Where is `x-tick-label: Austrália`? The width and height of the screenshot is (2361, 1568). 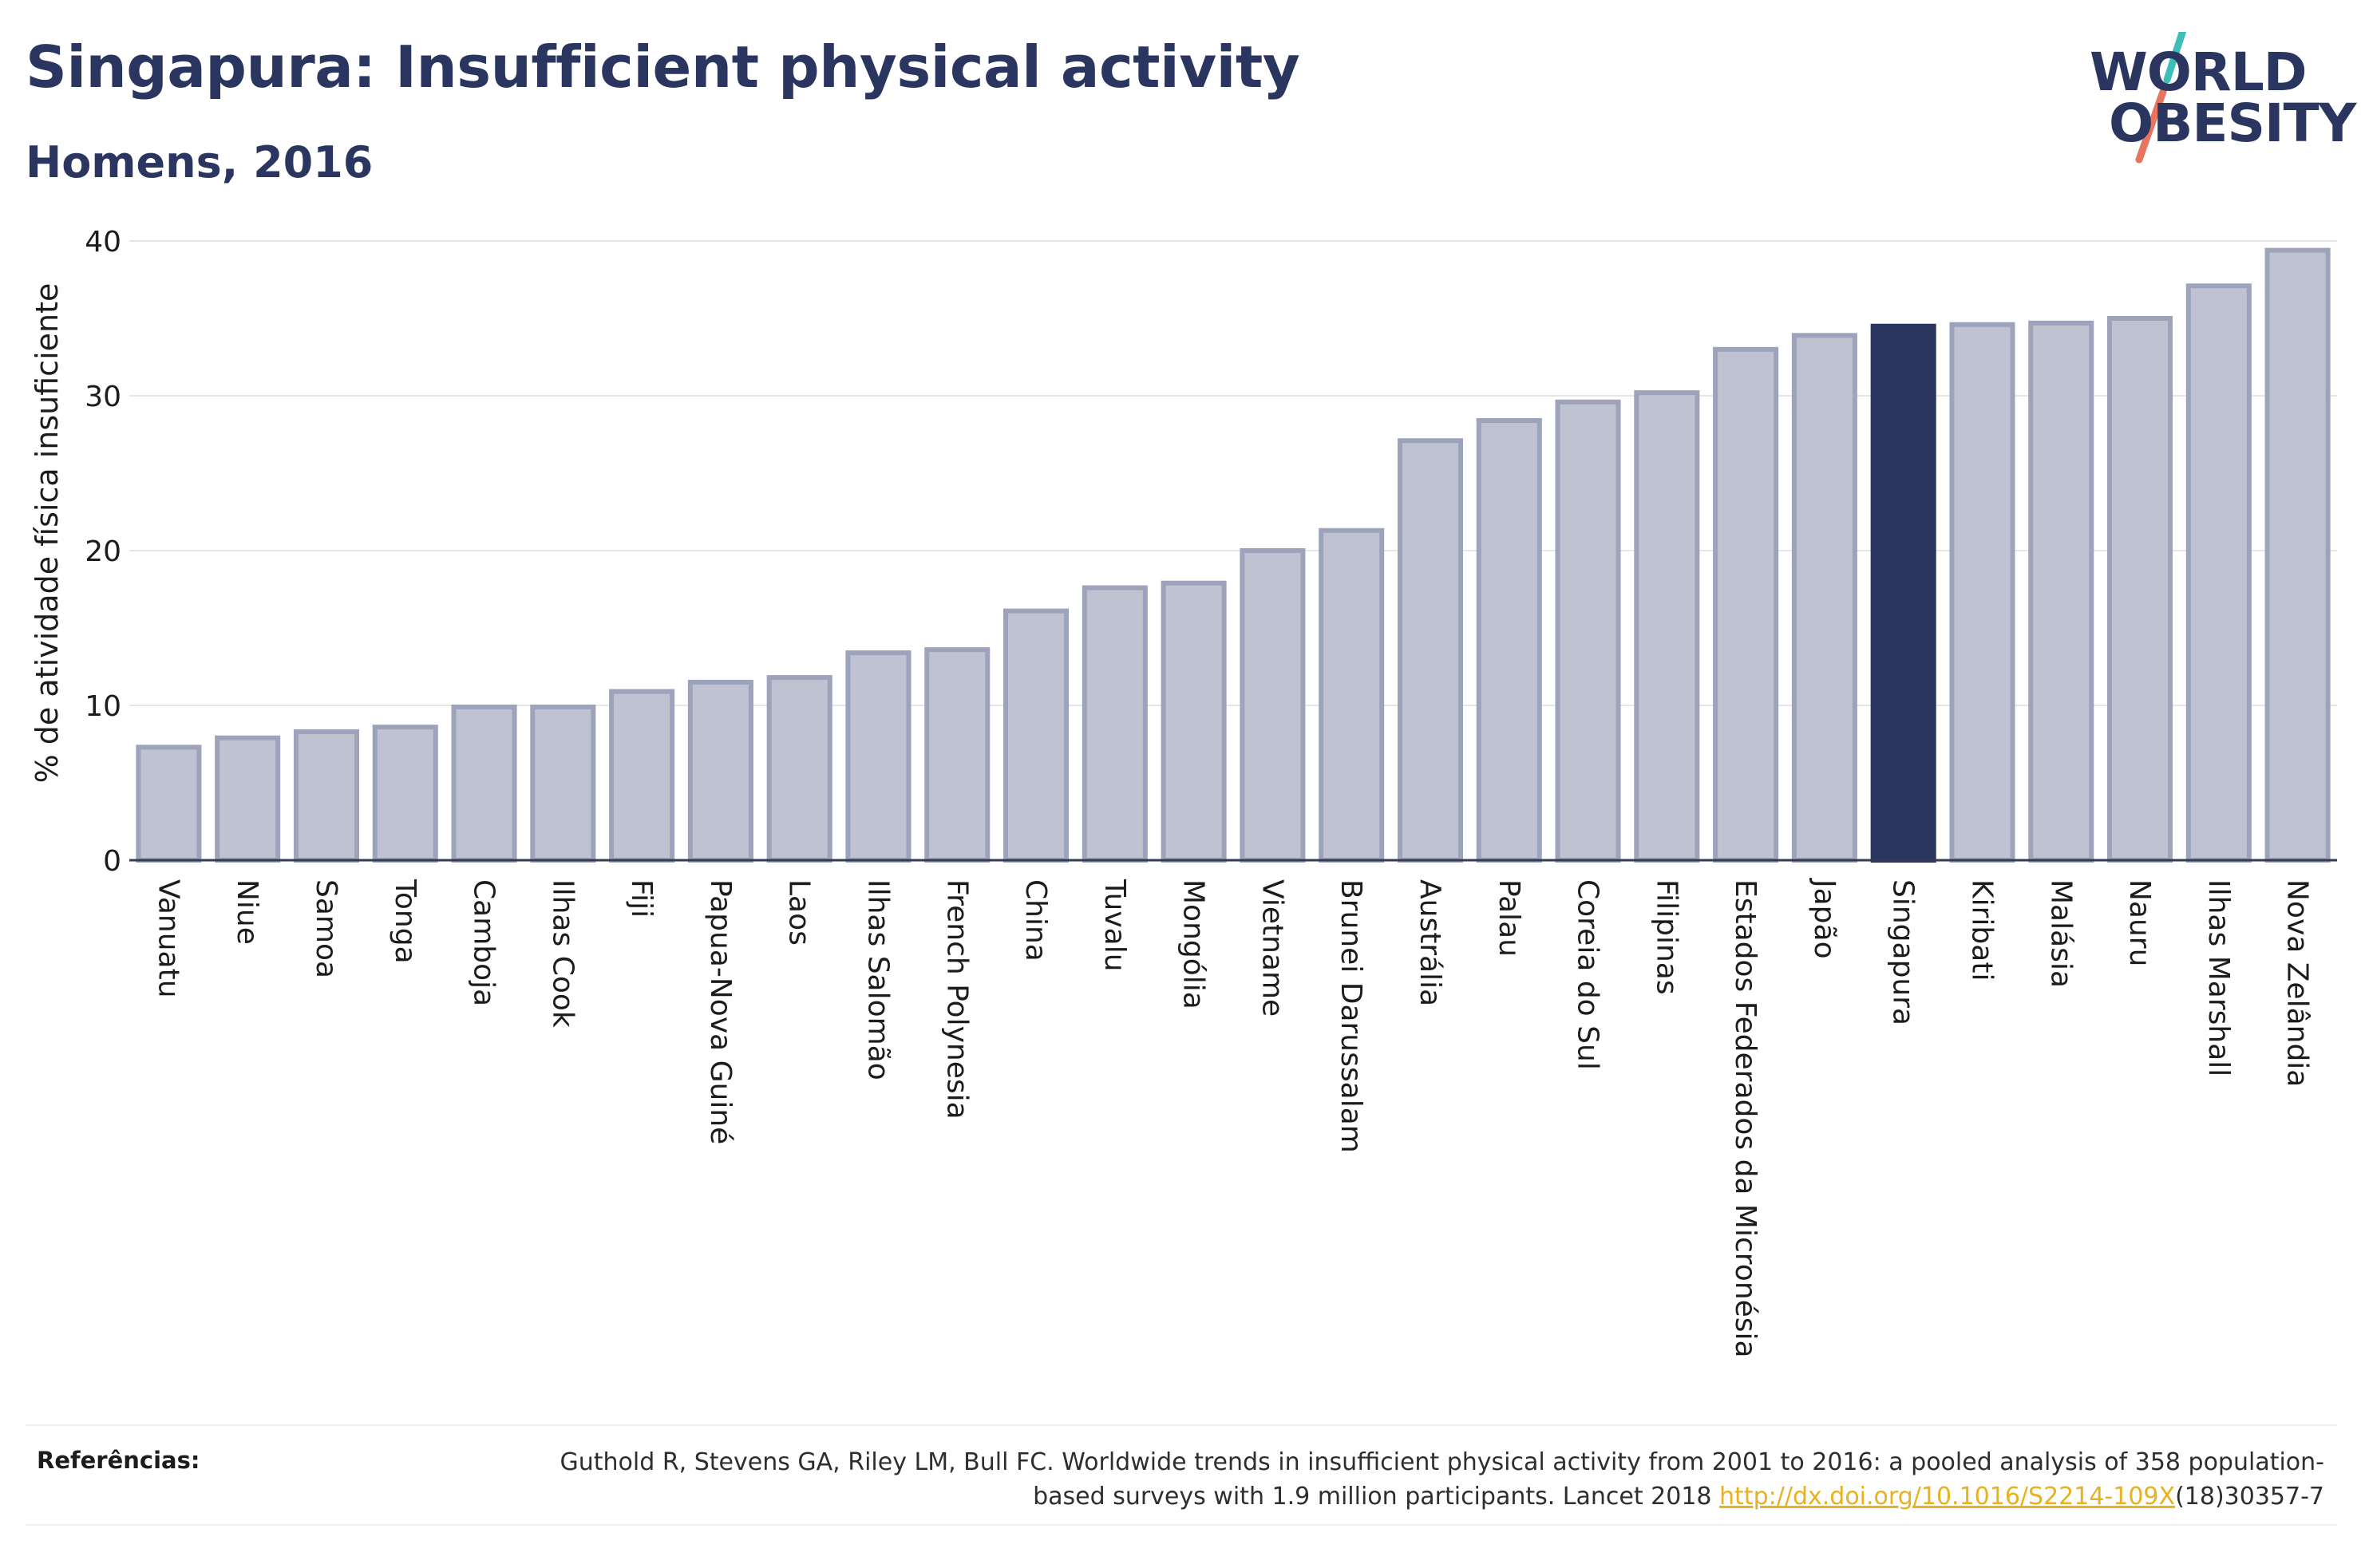
x-tick-label: Austrália is located at coordinates (1430, 942).